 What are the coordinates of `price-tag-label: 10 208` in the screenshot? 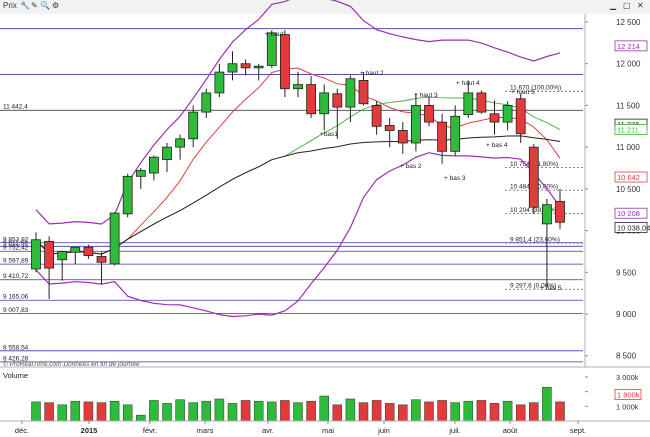 It's located at (628, 213).